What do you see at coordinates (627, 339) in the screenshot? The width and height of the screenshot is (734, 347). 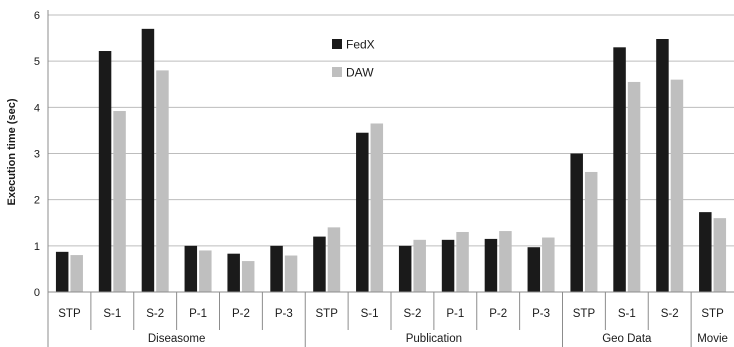 I see `group-label: Geo Data` at bounding box center [627, 339].